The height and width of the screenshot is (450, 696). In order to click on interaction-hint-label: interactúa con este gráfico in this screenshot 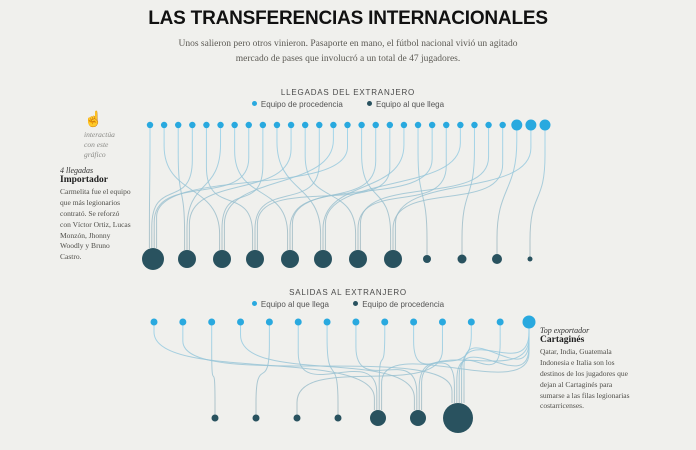, I will do `click(99, 145)`.